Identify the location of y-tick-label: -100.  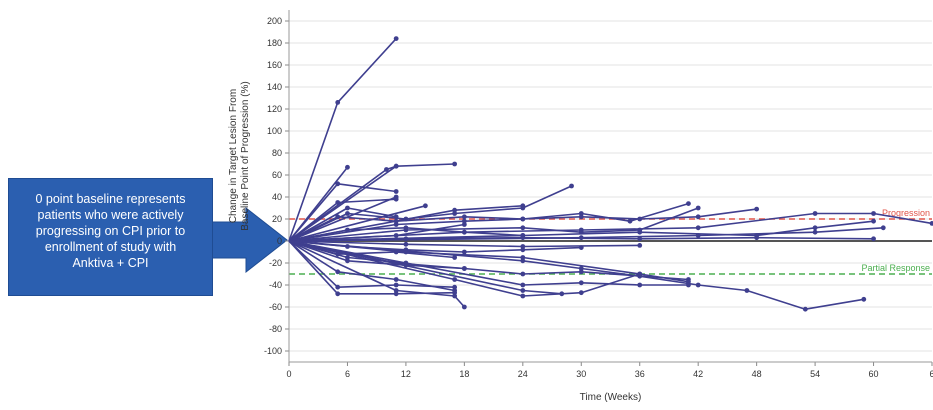
(273, 351).